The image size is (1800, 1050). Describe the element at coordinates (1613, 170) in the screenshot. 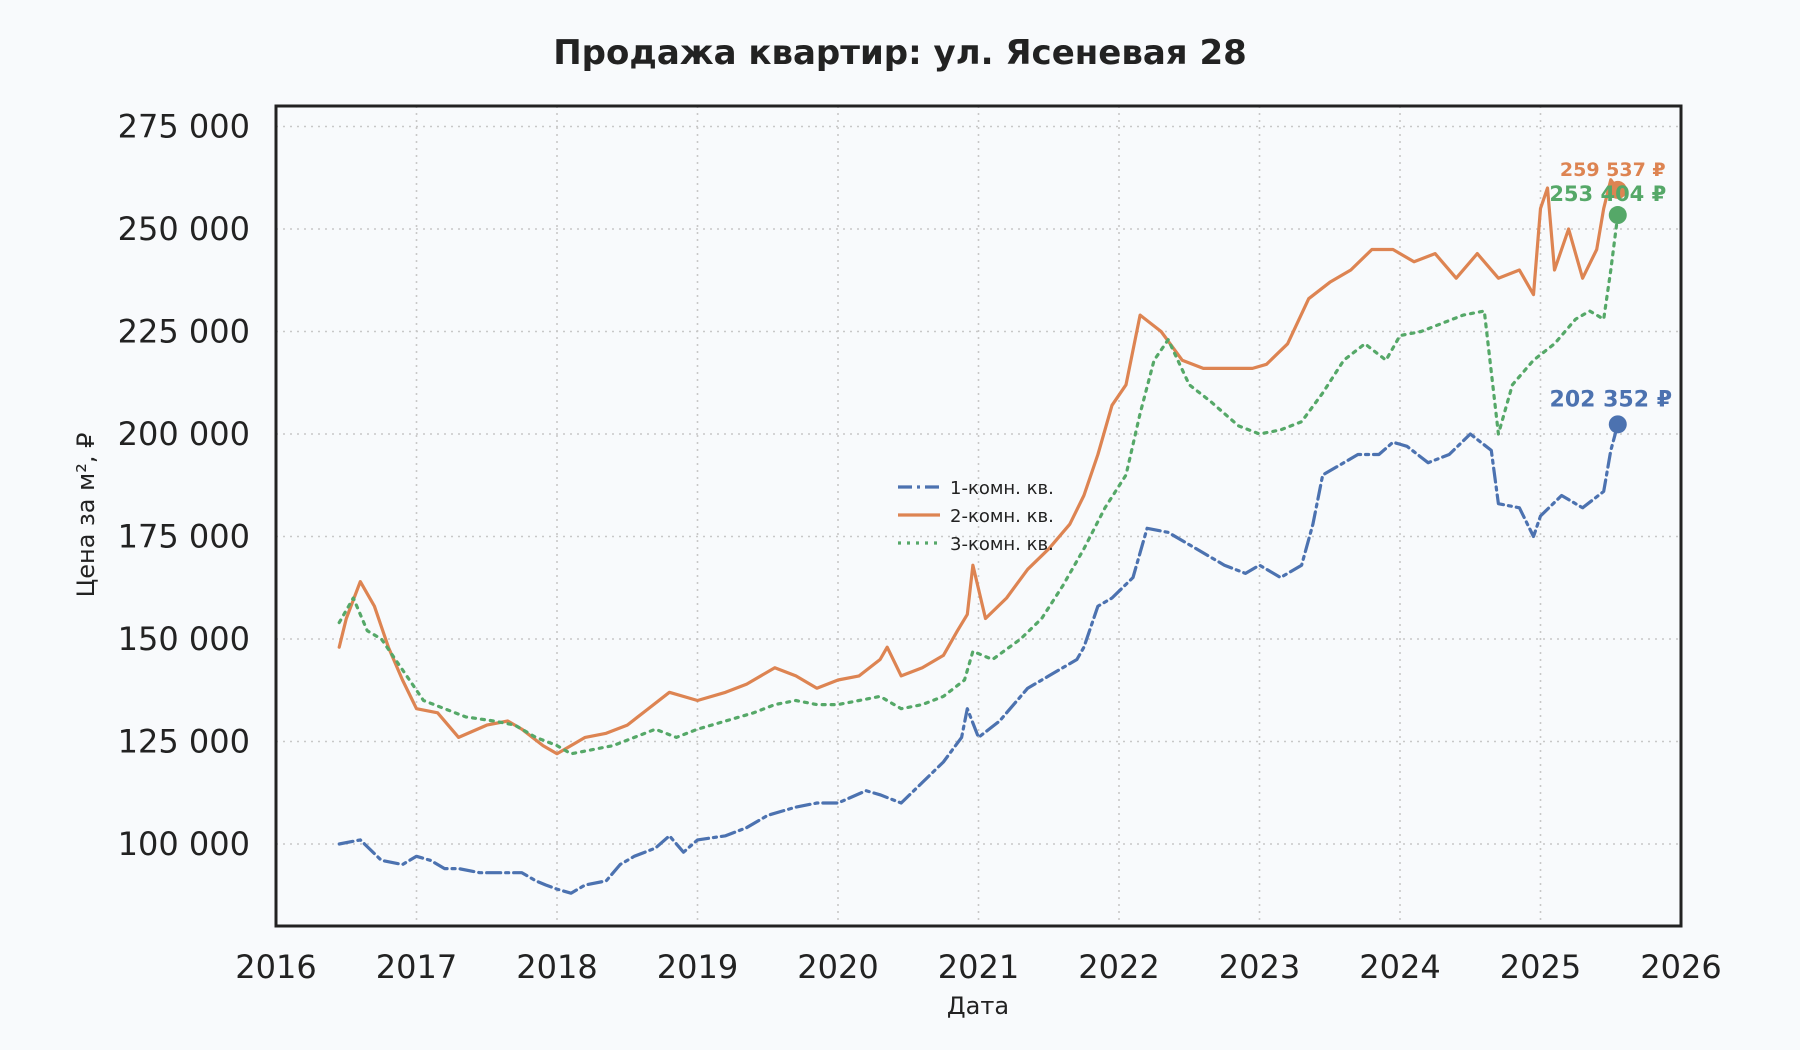

I see `end-value-label: 259 537 ₽` at that location.